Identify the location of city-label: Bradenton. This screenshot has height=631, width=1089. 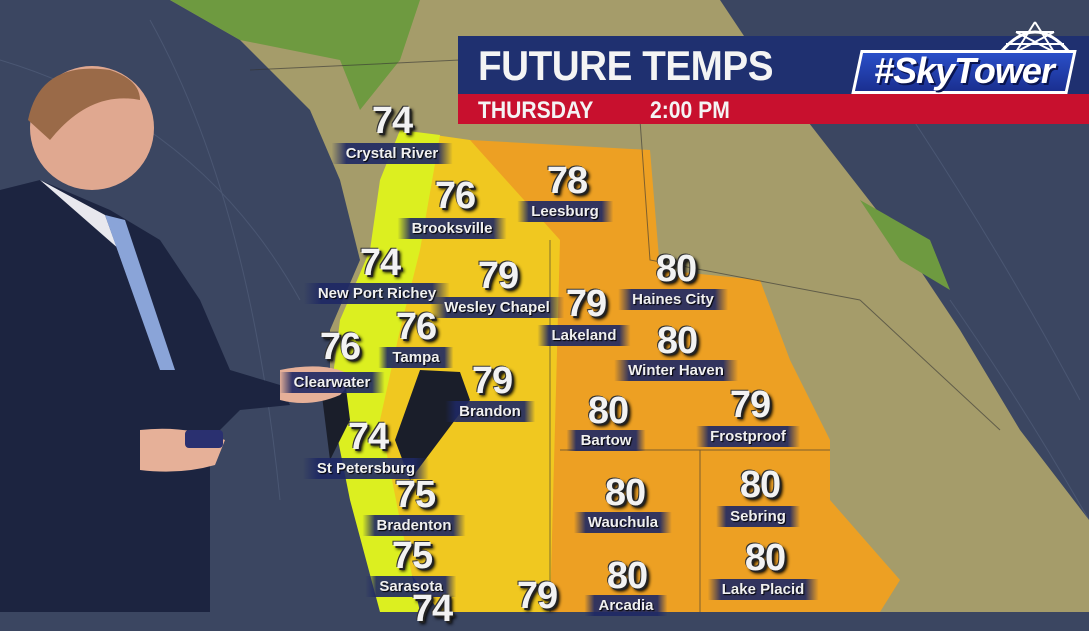
(414, 525).